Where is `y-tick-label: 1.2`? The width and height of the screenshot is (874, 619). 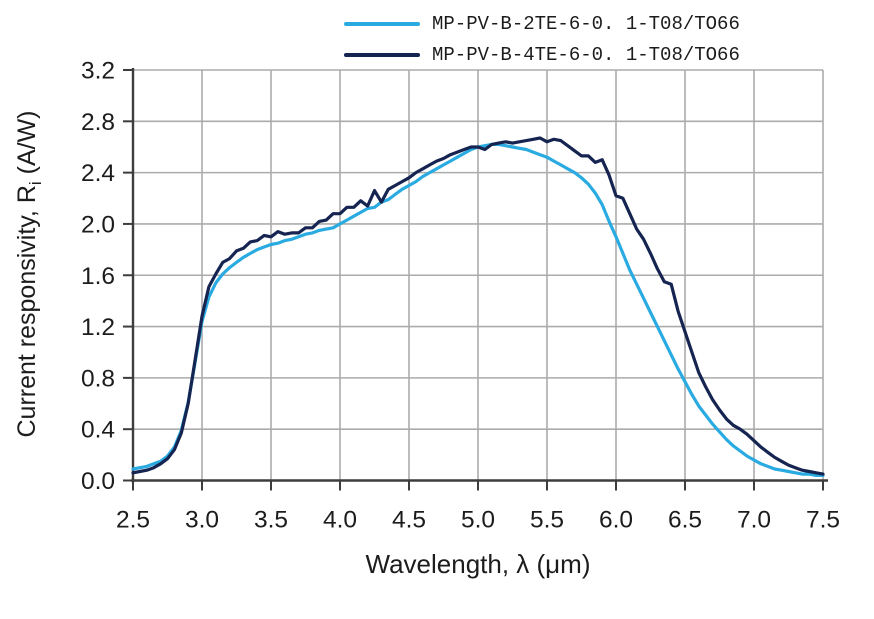 y-tick-label: 1.2 is located at coordinates (98, 327).